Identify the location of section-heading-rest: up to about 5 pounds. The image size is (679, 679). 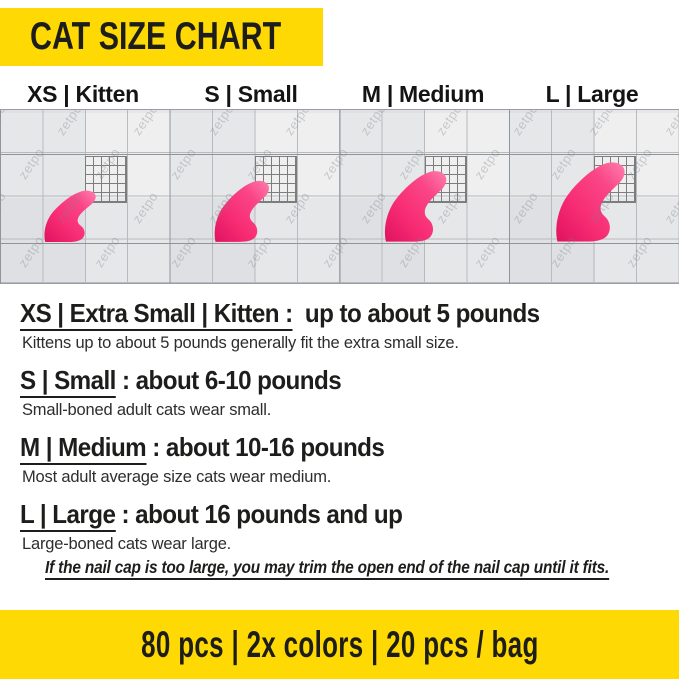
(416, 313).